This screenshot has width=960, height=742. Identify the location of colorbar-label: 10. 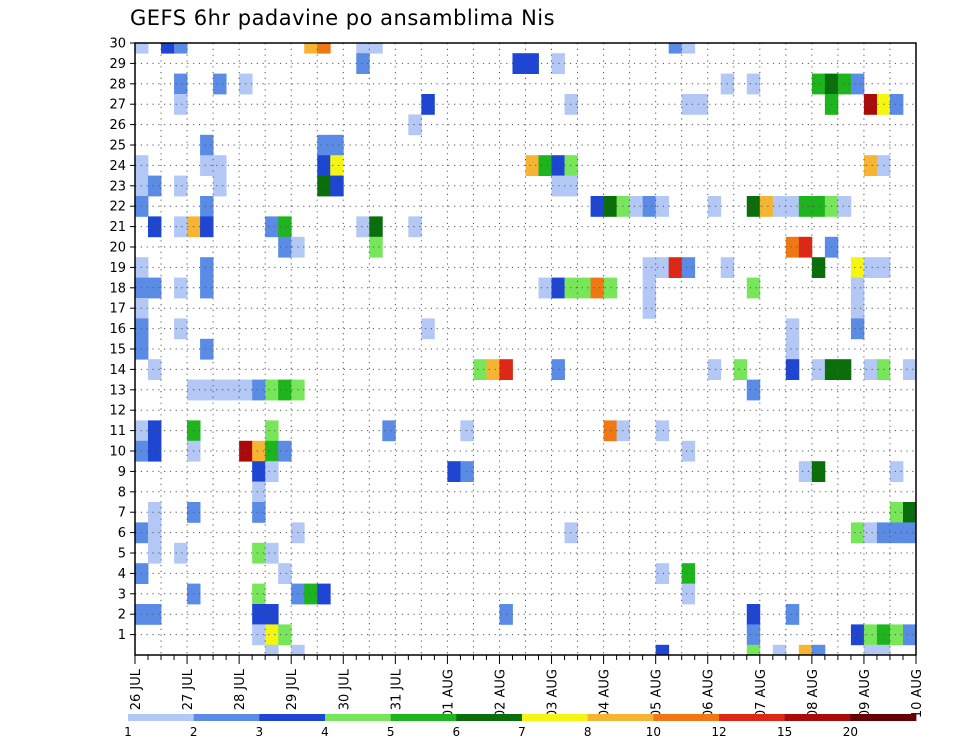
(653, 732).